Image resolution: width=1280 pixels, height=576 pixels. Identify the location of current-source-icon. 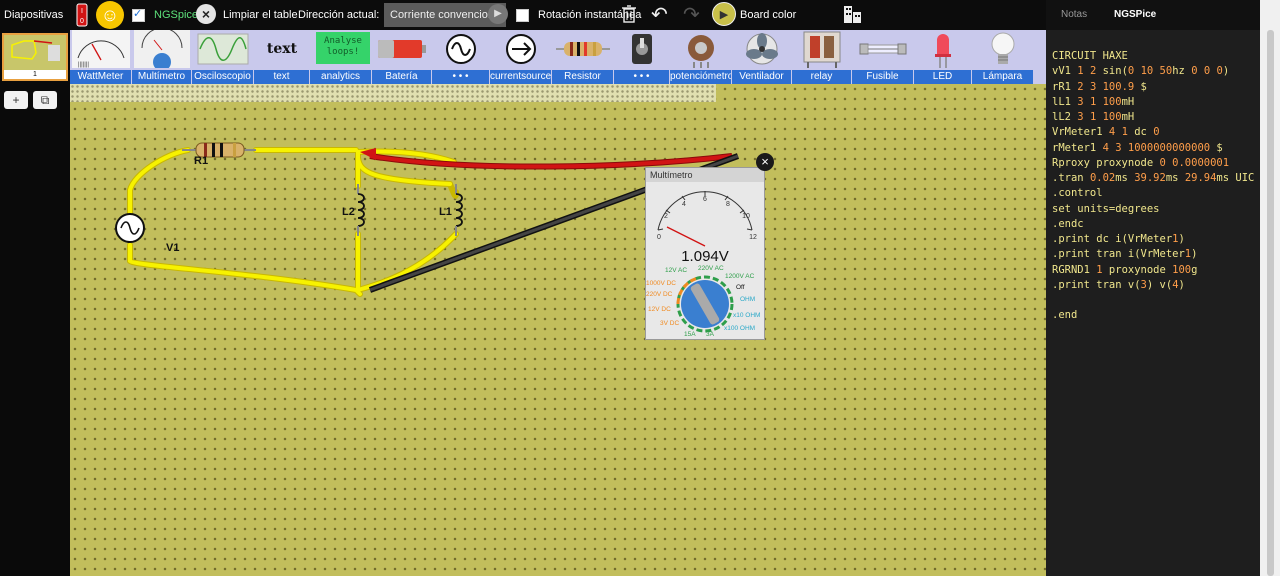
(521, 49).